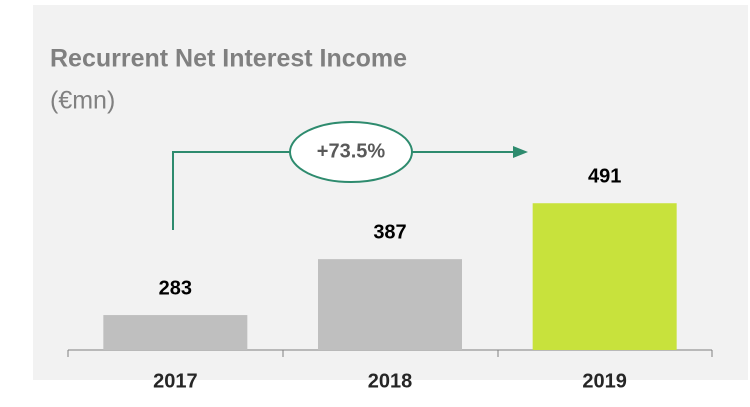 This screenshot has width=750, height=407. What do you see at coordinates (389, 232) in the screenshot?
I see `value-label: 387` at bounding box center [389, 232].